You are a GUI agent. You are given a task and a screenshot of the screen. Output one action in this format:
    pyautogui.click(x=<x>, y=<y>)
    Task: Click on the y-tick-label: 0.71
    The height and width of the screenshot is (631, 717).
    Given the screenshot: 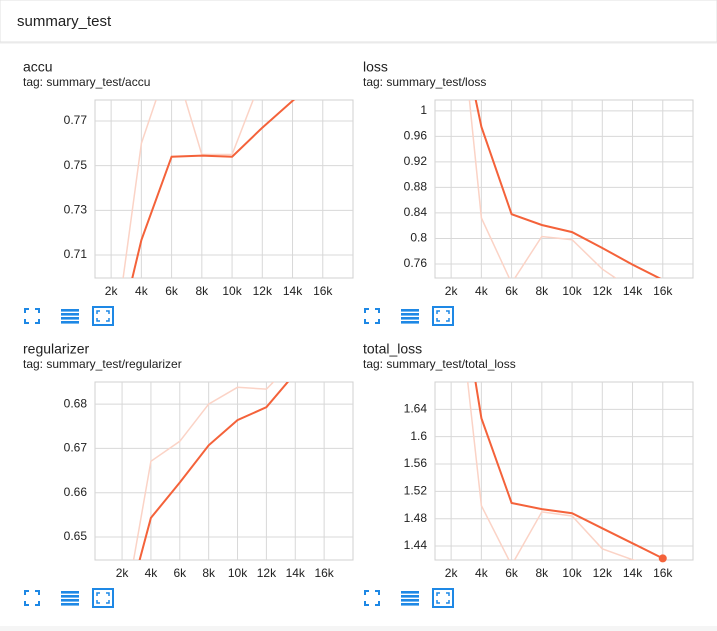 What is the action you would take?
    pyautogui.click(x=76, y=254)
    